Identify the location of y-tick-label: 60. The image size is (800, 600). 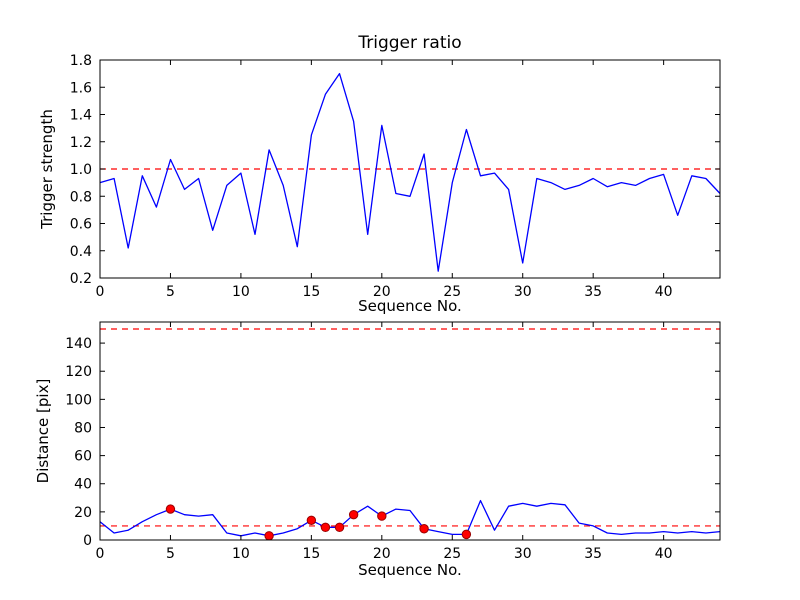
(83, 457).